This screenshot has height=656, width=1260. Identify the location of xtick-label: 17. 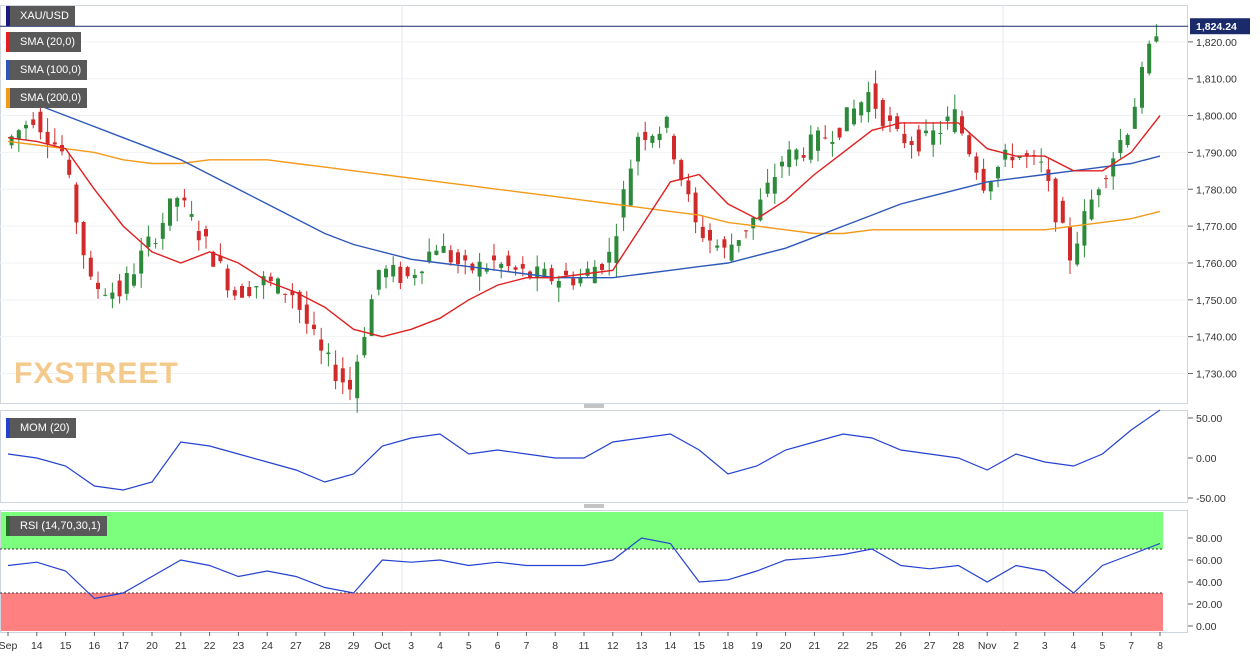
(123, 646).